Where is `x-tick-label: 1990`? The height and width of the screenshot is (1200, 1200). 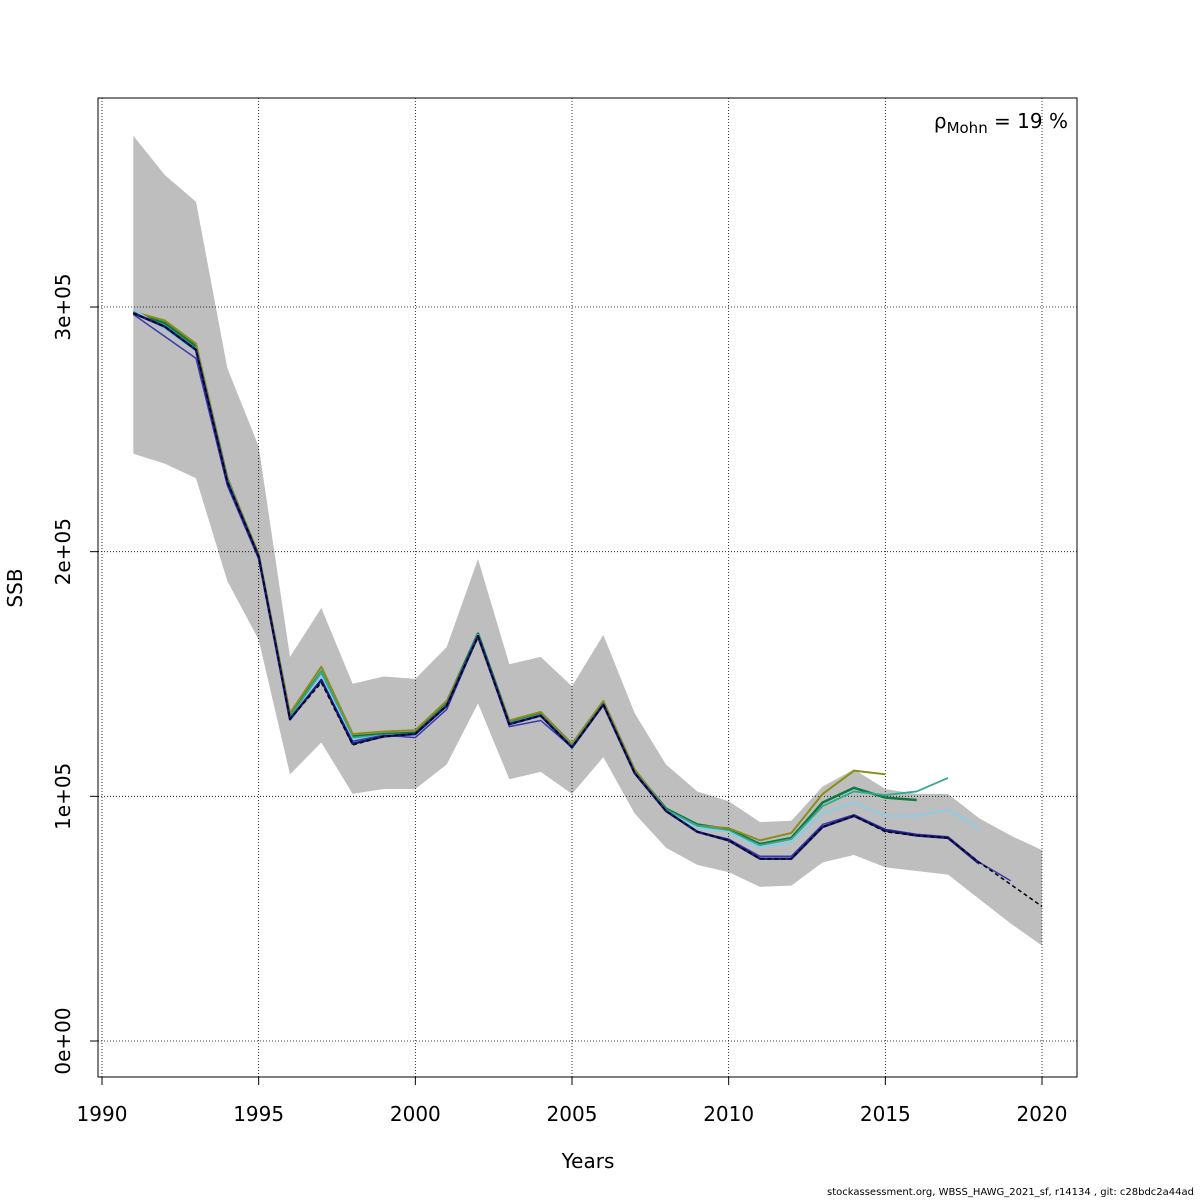
x-tick-label: 1990 is located at coordinates (102, 1114).